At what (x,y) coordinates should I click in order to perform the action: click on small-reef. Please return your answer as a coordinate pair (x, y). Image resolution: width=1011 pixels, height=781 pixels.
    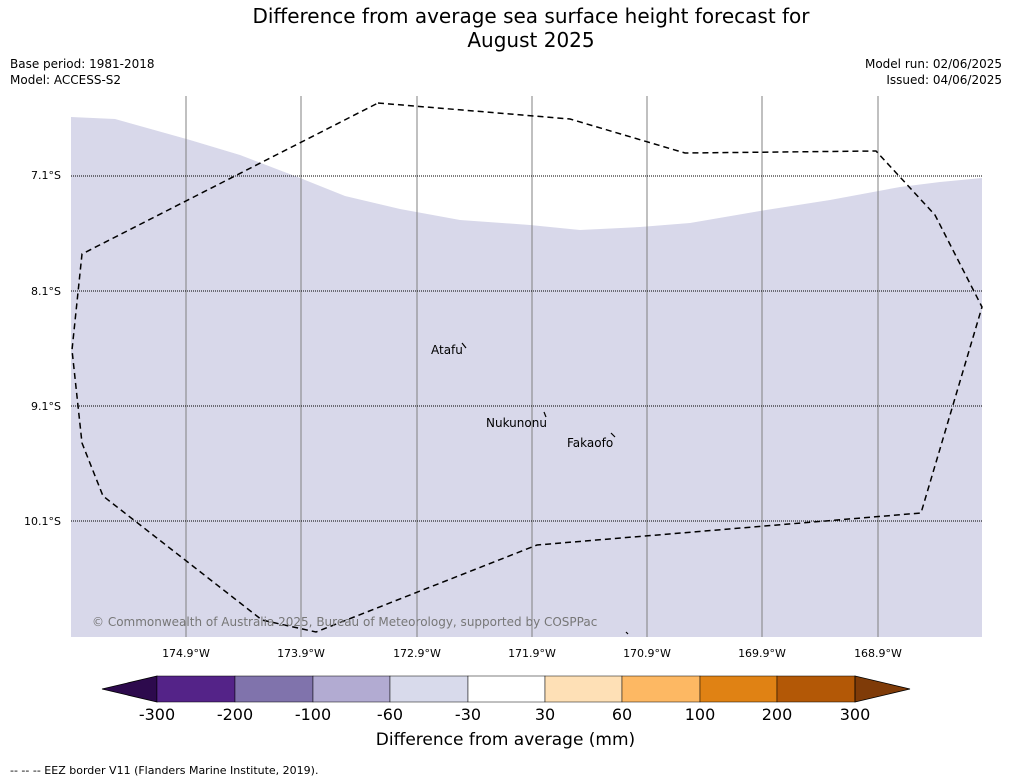
    Looking at the image, I should click on (627, 633).